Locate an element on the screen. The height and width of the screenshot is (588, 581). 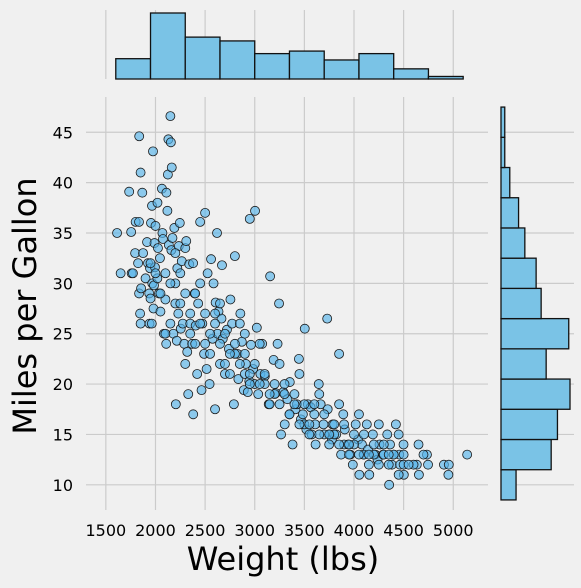
x-tick-label: 5000 is located at coordinates (453, 530).